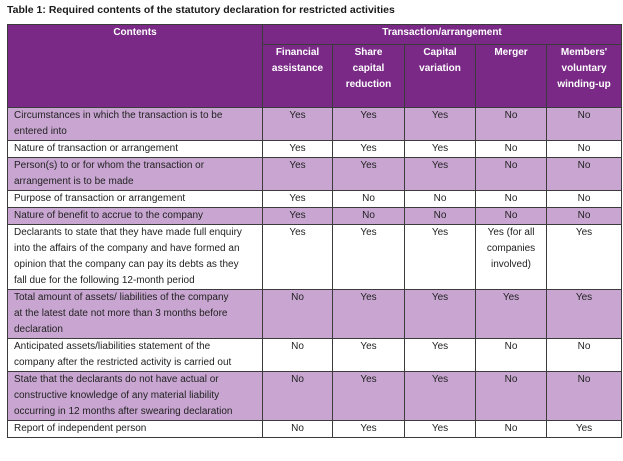 Image resolution: width=623 pixels, height=461 pixels. What do you see at coordinates (511, 232) in the screenshot?
I see `value-line: Yes (for all` at bounding box center [511, 232].